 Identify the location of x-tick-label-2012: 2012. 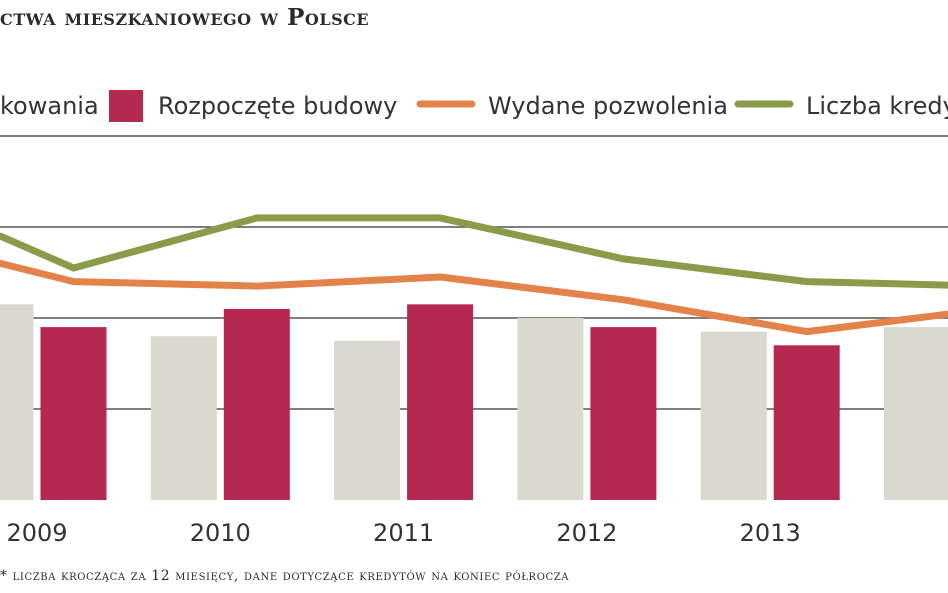
(586, 533).